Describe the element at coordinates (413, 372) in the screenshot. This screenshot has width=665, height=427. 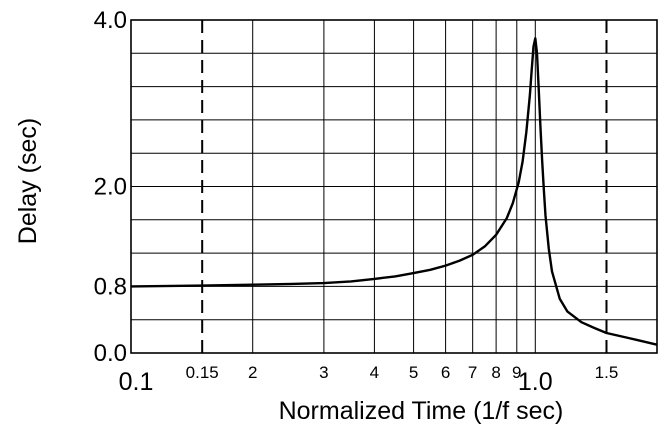
I see `x-tick-label: 5` at that location.